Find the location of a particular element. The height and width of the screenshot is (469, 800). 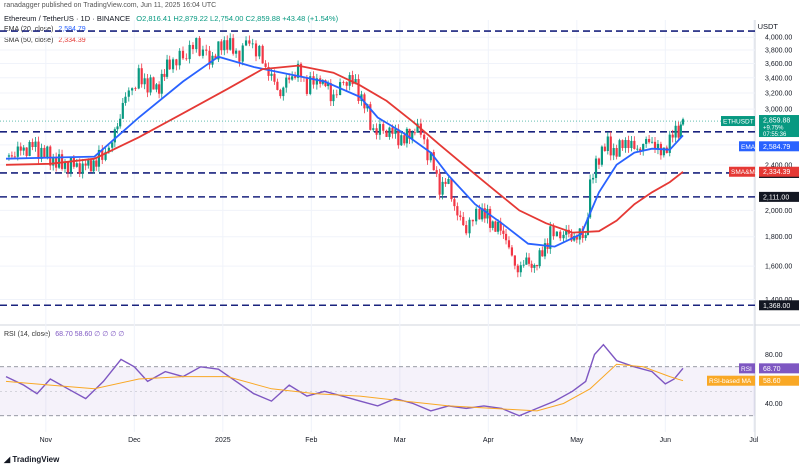

rsi-name-tag: RSI is located at coordinates (746, 369).